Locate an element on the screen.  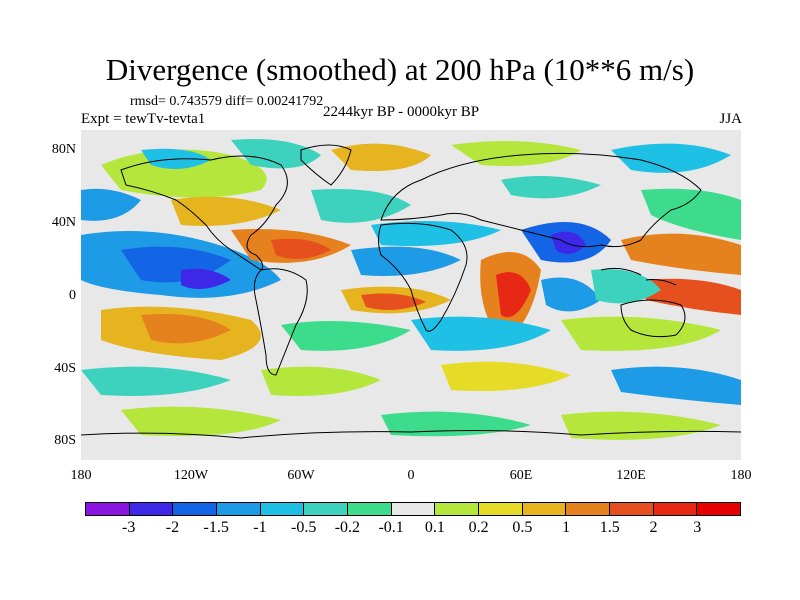
colorbar-label: 0.5 is located at coordinates (522, 527).